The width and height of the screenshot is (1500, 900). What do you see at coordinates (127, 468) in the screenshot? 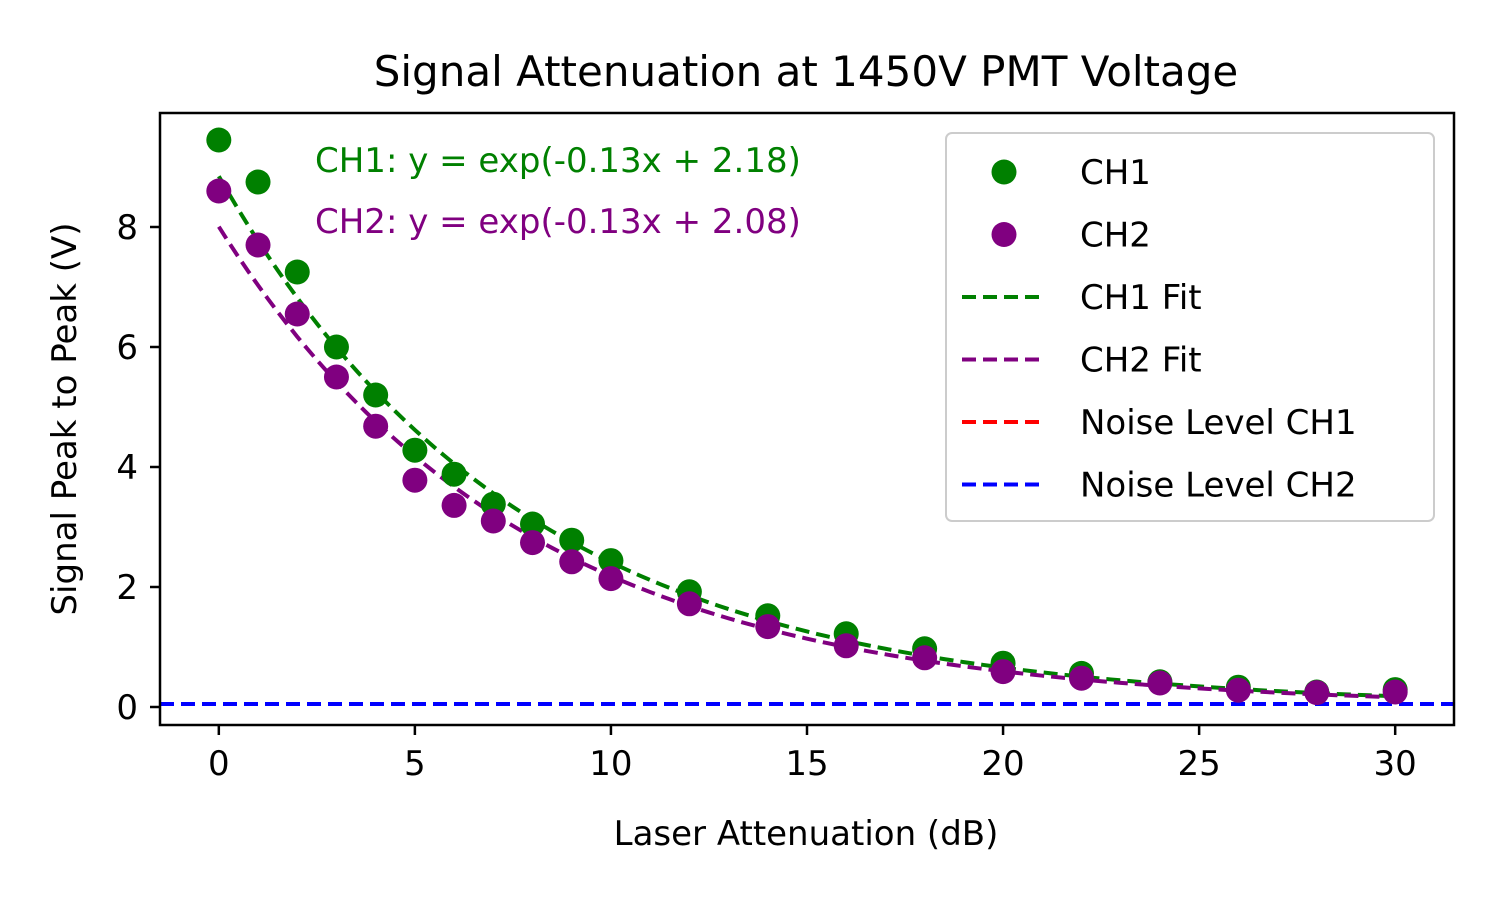
I see `y-tick-label: 4` at bounding box center [127, 468].